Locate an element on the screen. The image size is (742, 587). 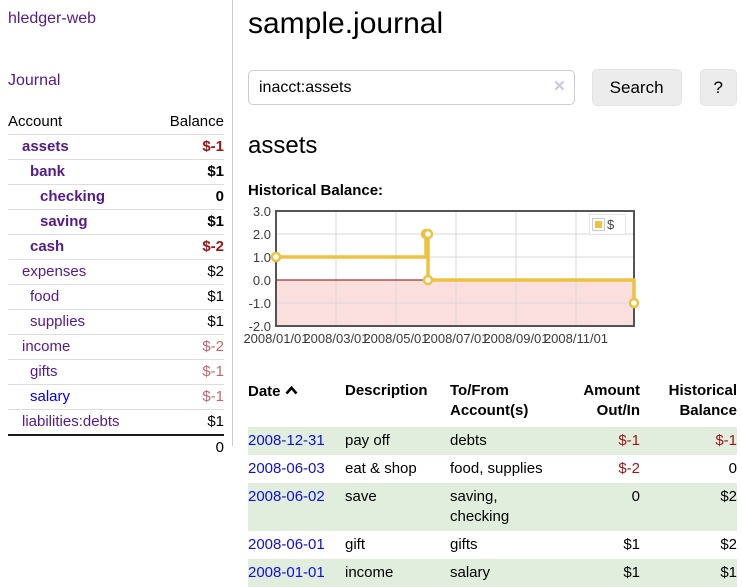
account-link-income: income is located at coordinates (46, 346).